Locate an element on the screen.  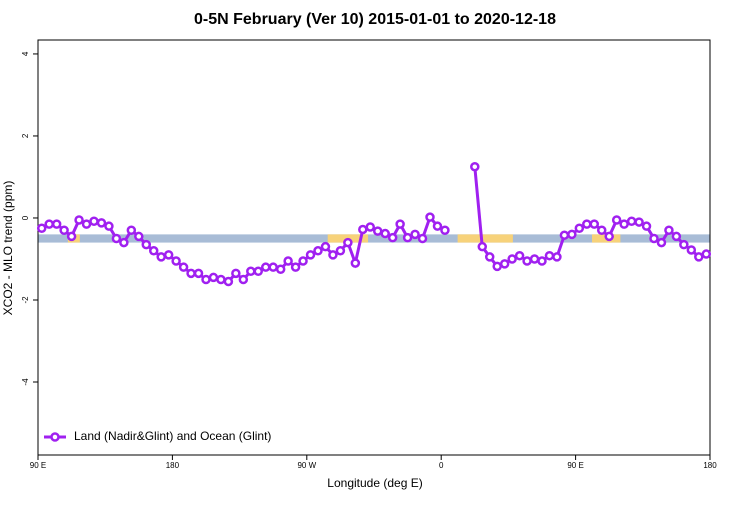
ocean-band is located at coordinates (374, 238).